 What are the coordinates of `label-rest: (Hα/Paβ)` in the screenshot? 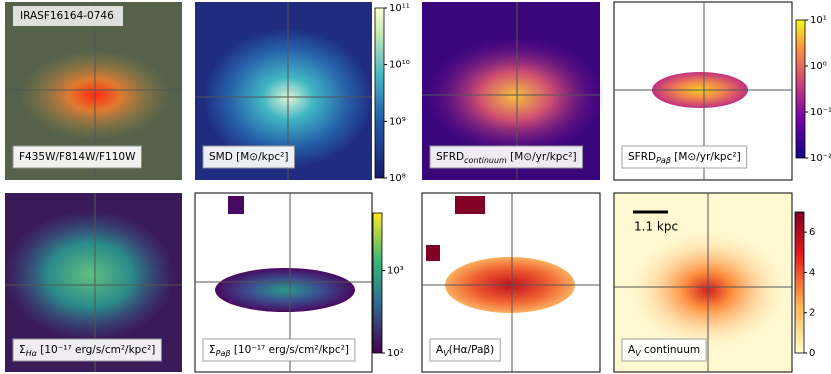 It's located at (472, 350).